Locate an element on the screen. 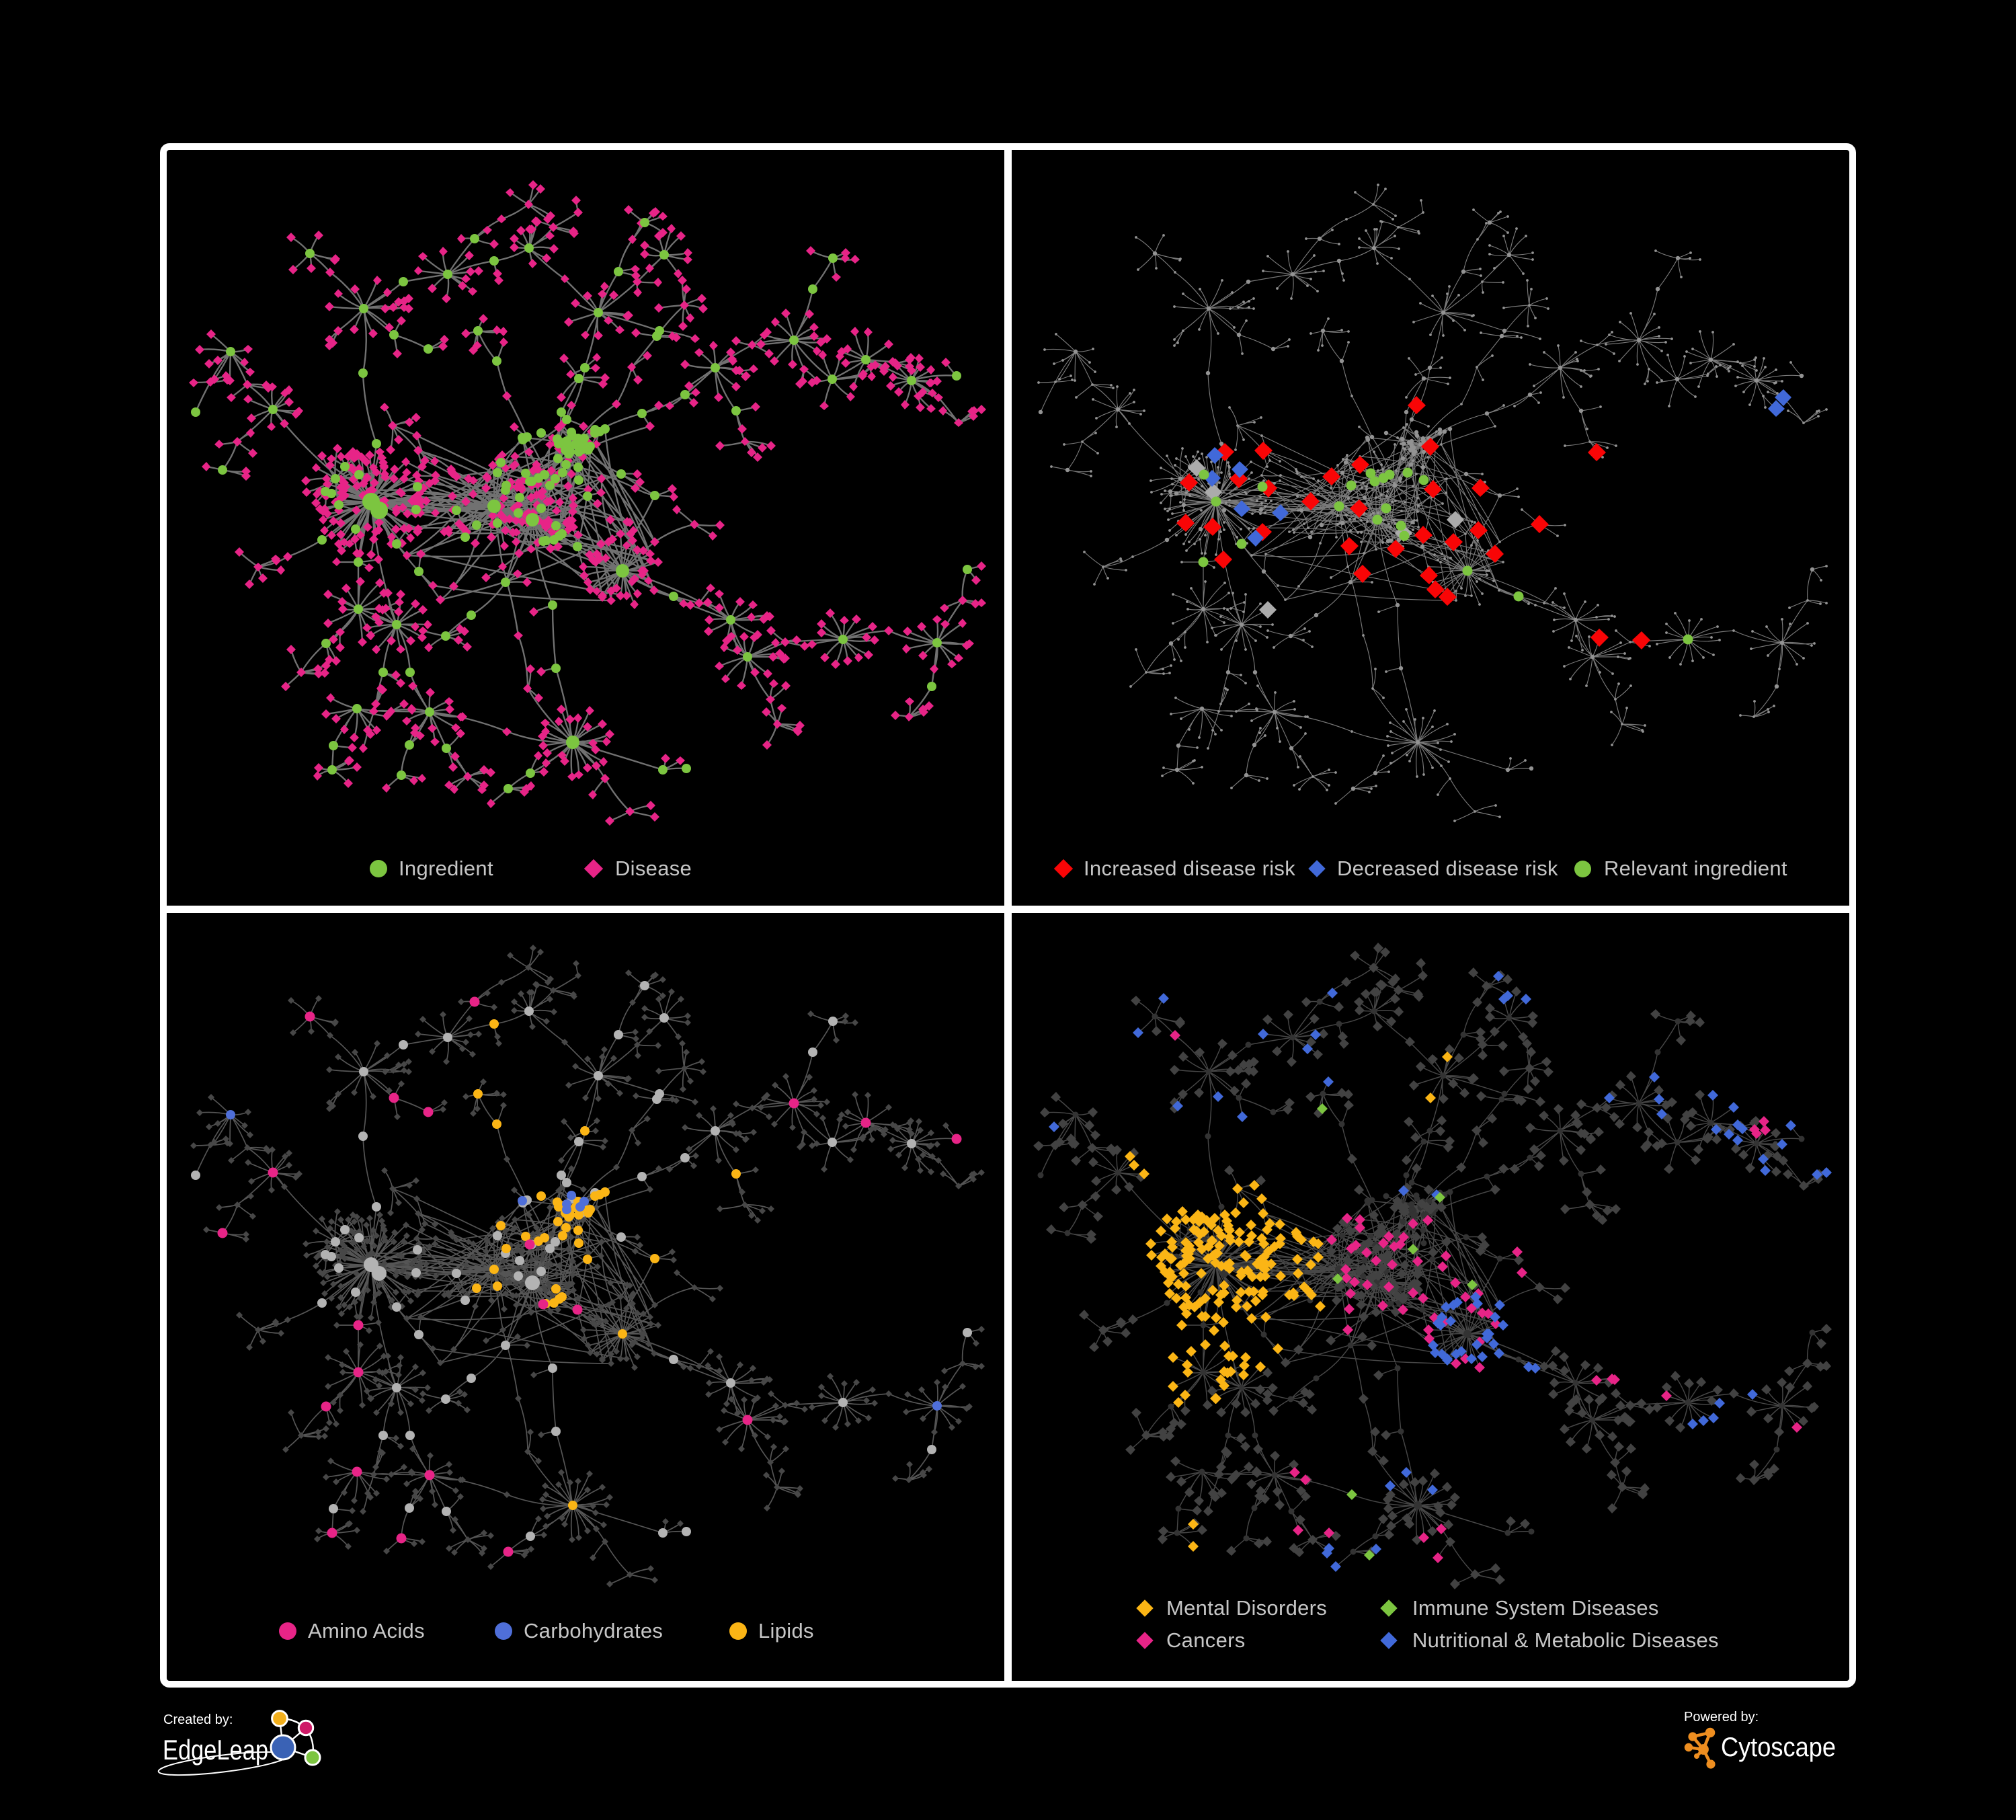 The image size is (2016, 1820). svg-text: EdgeLeap is located at coordinates (215, 1750).